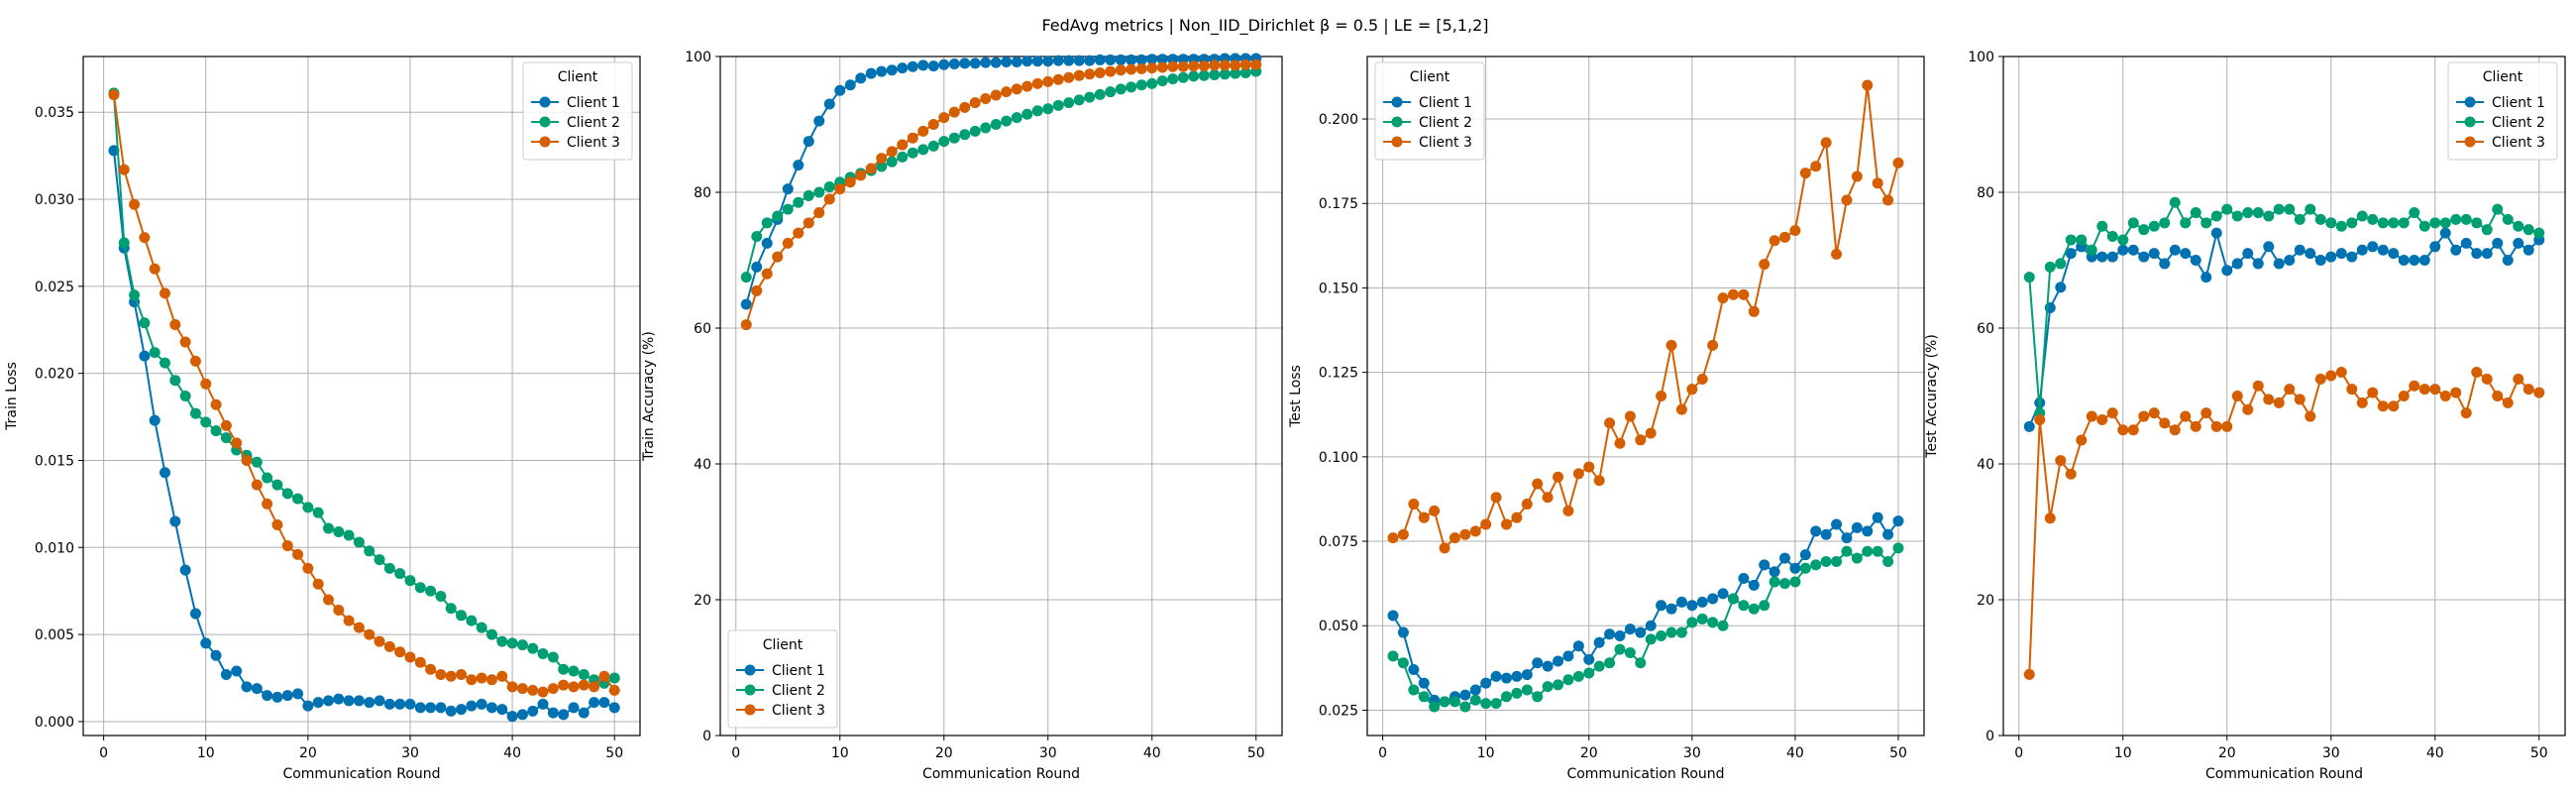  Describe the element at coordinates (1338, 204) in the screenshot. I see `y-tick-label: 0.175` at that location.